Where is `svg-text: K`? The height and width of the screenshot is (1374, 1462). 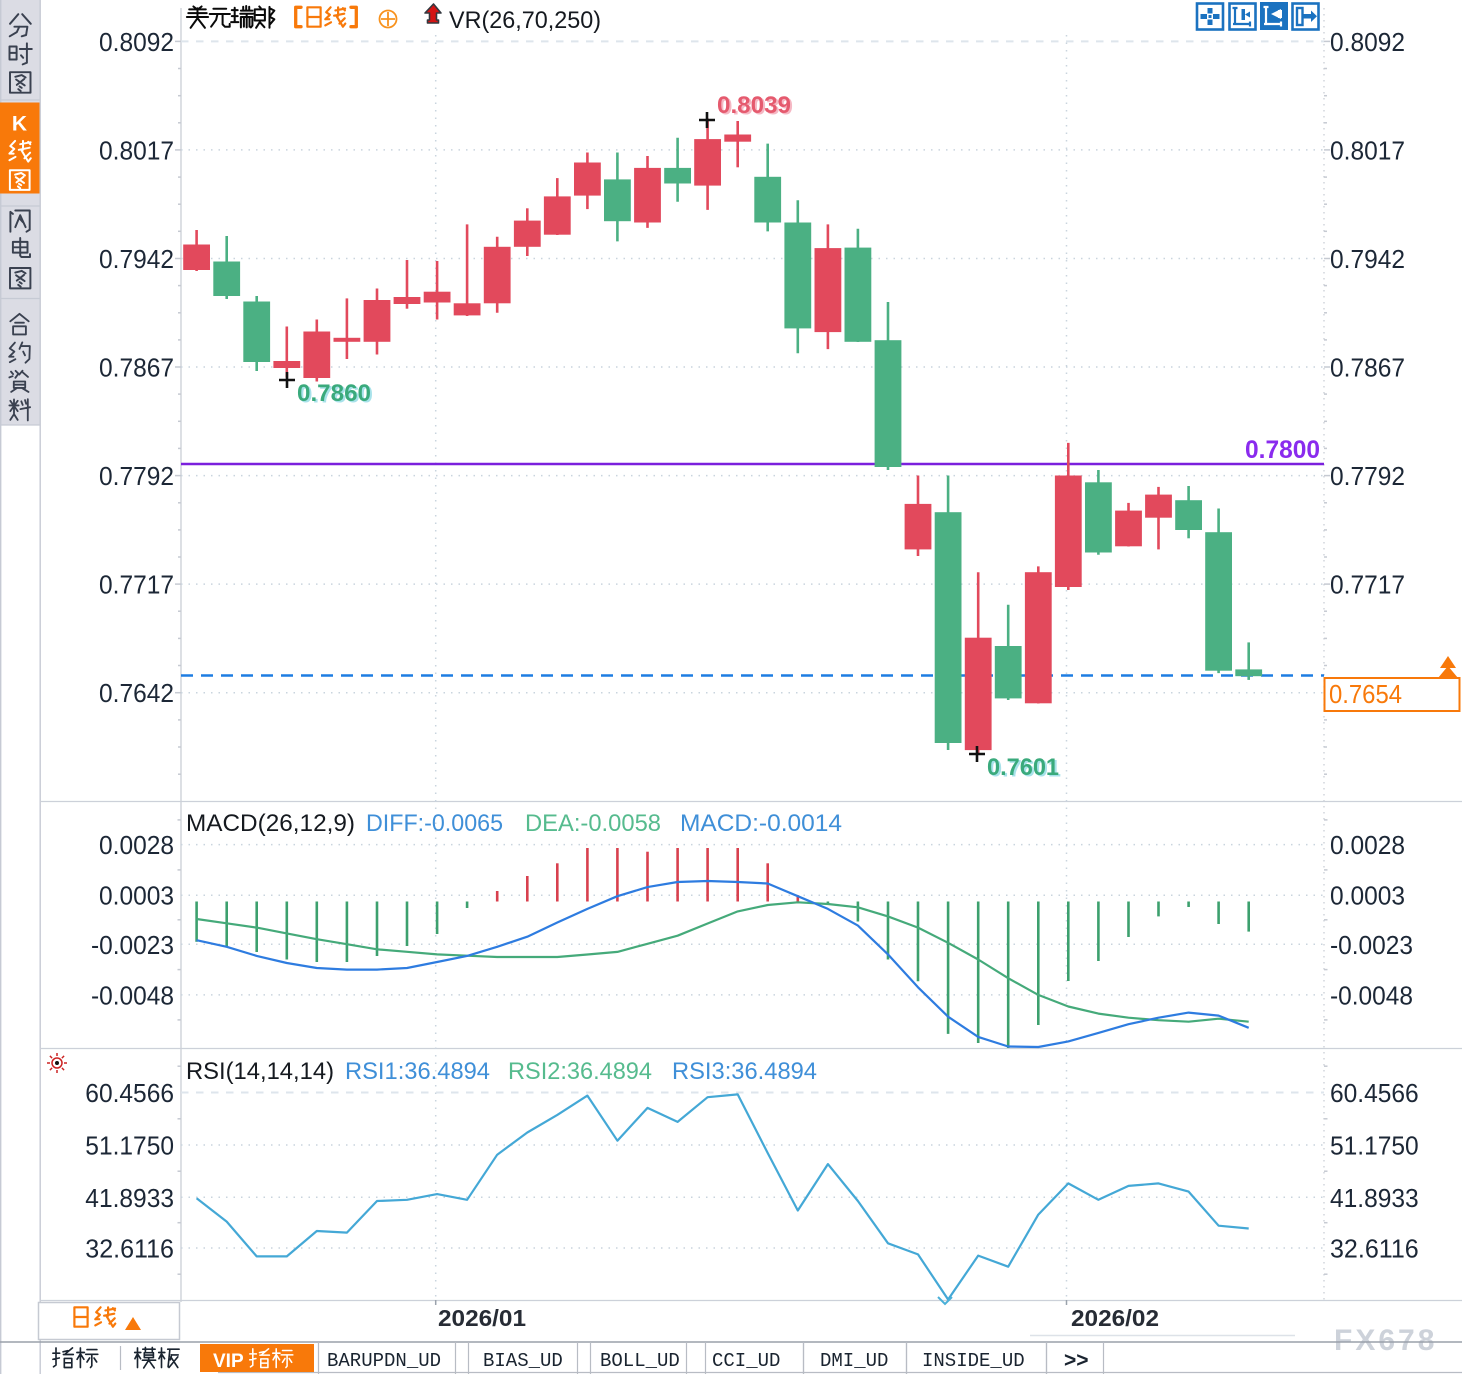 svg-text: K is located at coordinates (19, 124).